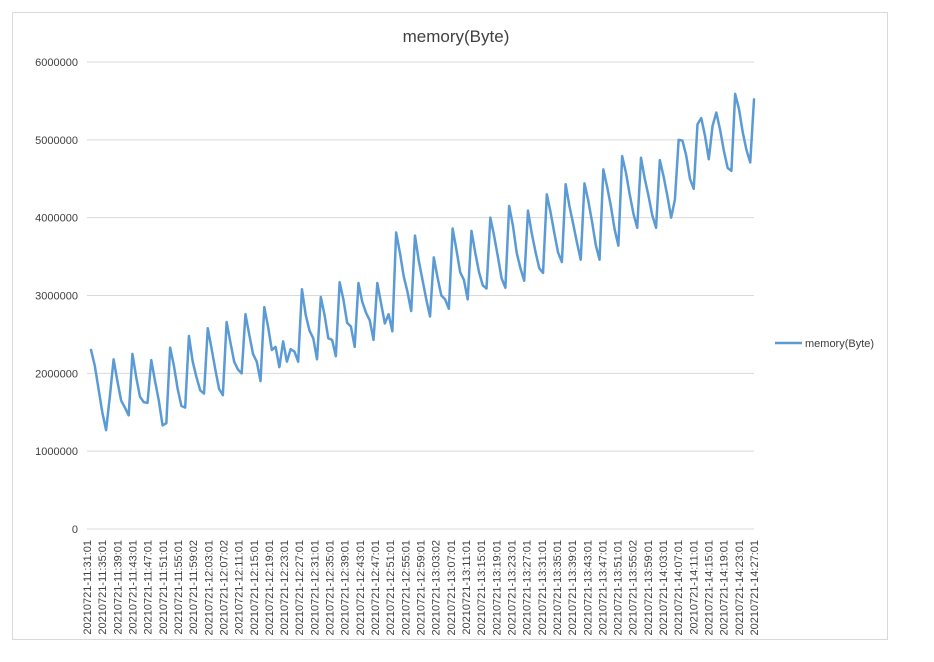 The width and height of the screenshot is (934, 662). Describe the element at coordinates (679, 587) in the screenshot. I see `x-tick-label: 20210721-14:07:01` at that location.